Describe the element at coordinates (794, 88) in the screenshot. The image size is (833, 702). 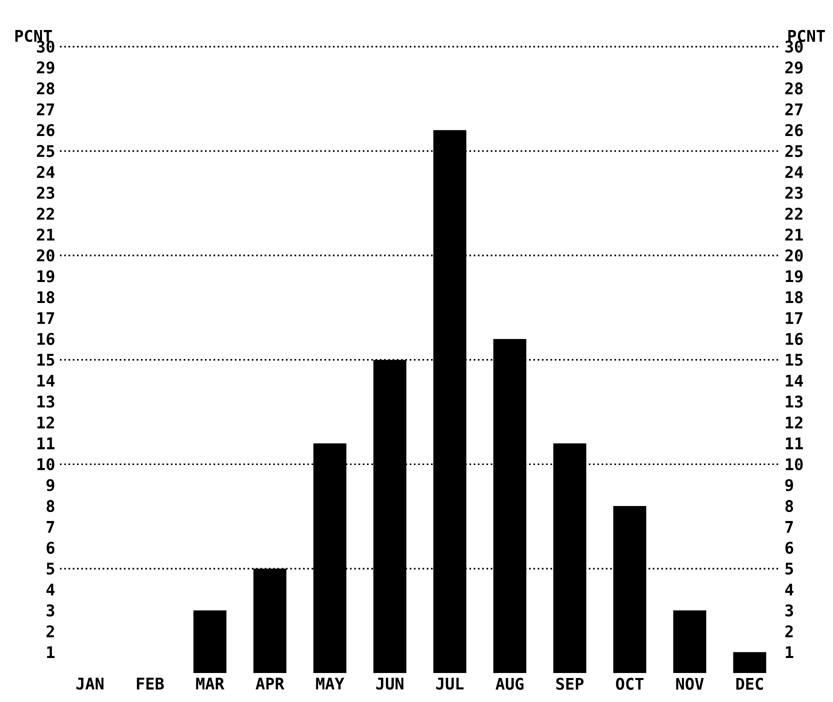
I see `y2-tick-label: 28` at that location.